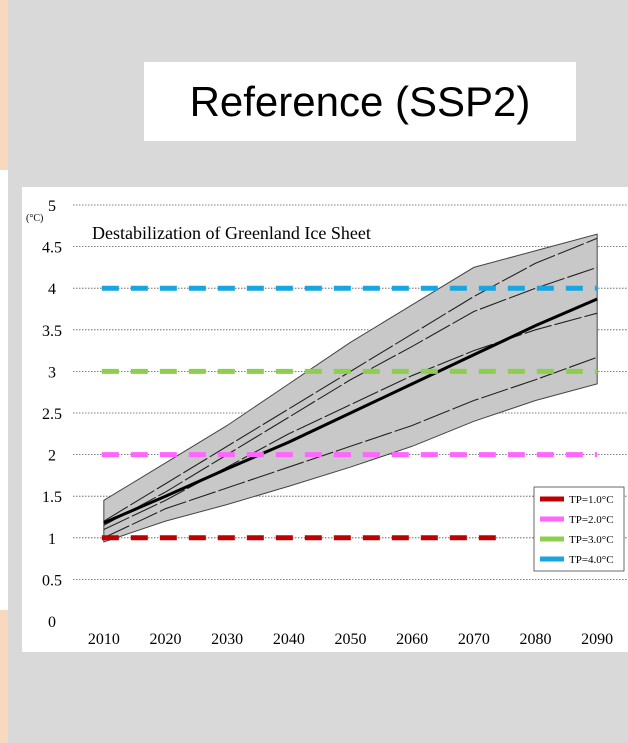 The image size is (628, 743). I want to click on x-tick-label: 2040, so click(289, 639).